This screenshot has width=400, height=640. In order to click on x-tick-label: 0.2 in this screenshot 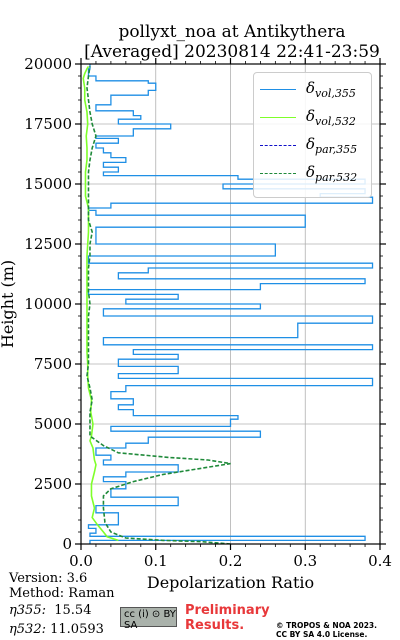, I will do `click(231, 561)`.